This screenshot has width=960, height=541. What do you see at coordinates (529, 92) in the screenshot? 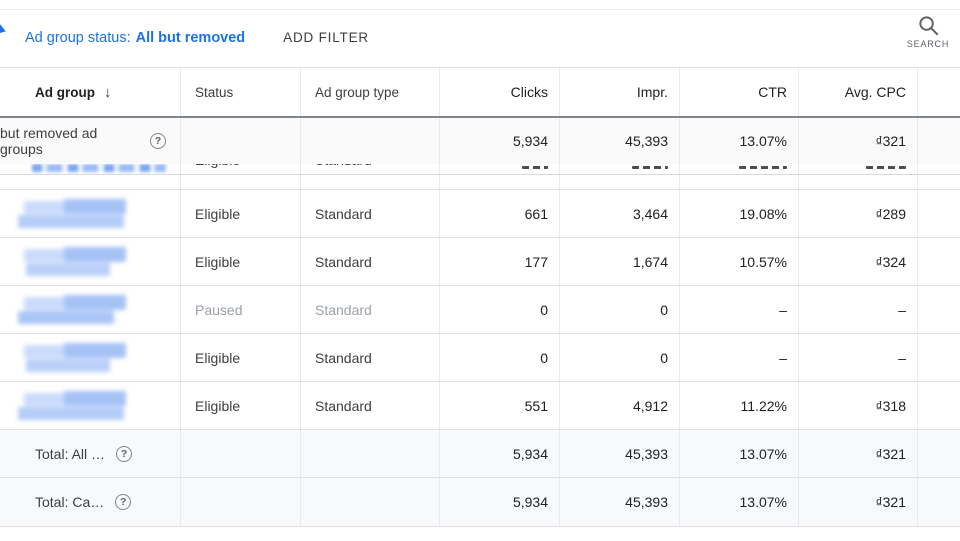
I see `column-header-label: Clicks` at bounding box center [529, 92].